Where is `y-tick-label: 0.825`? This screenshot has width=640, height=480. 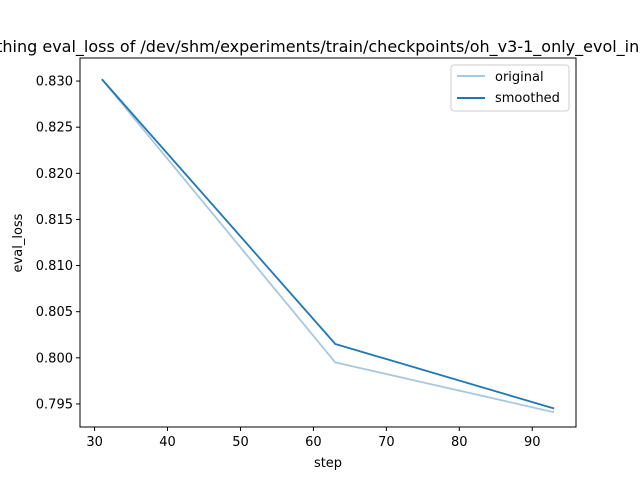
y-tick-label: 0.825 is located at coordinates (54, 128).